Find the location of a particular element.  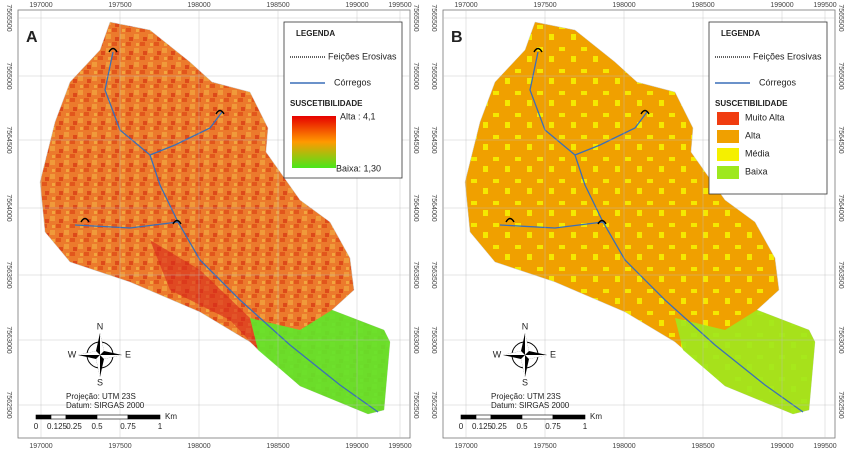

stream is located at coordinates (611, 133).